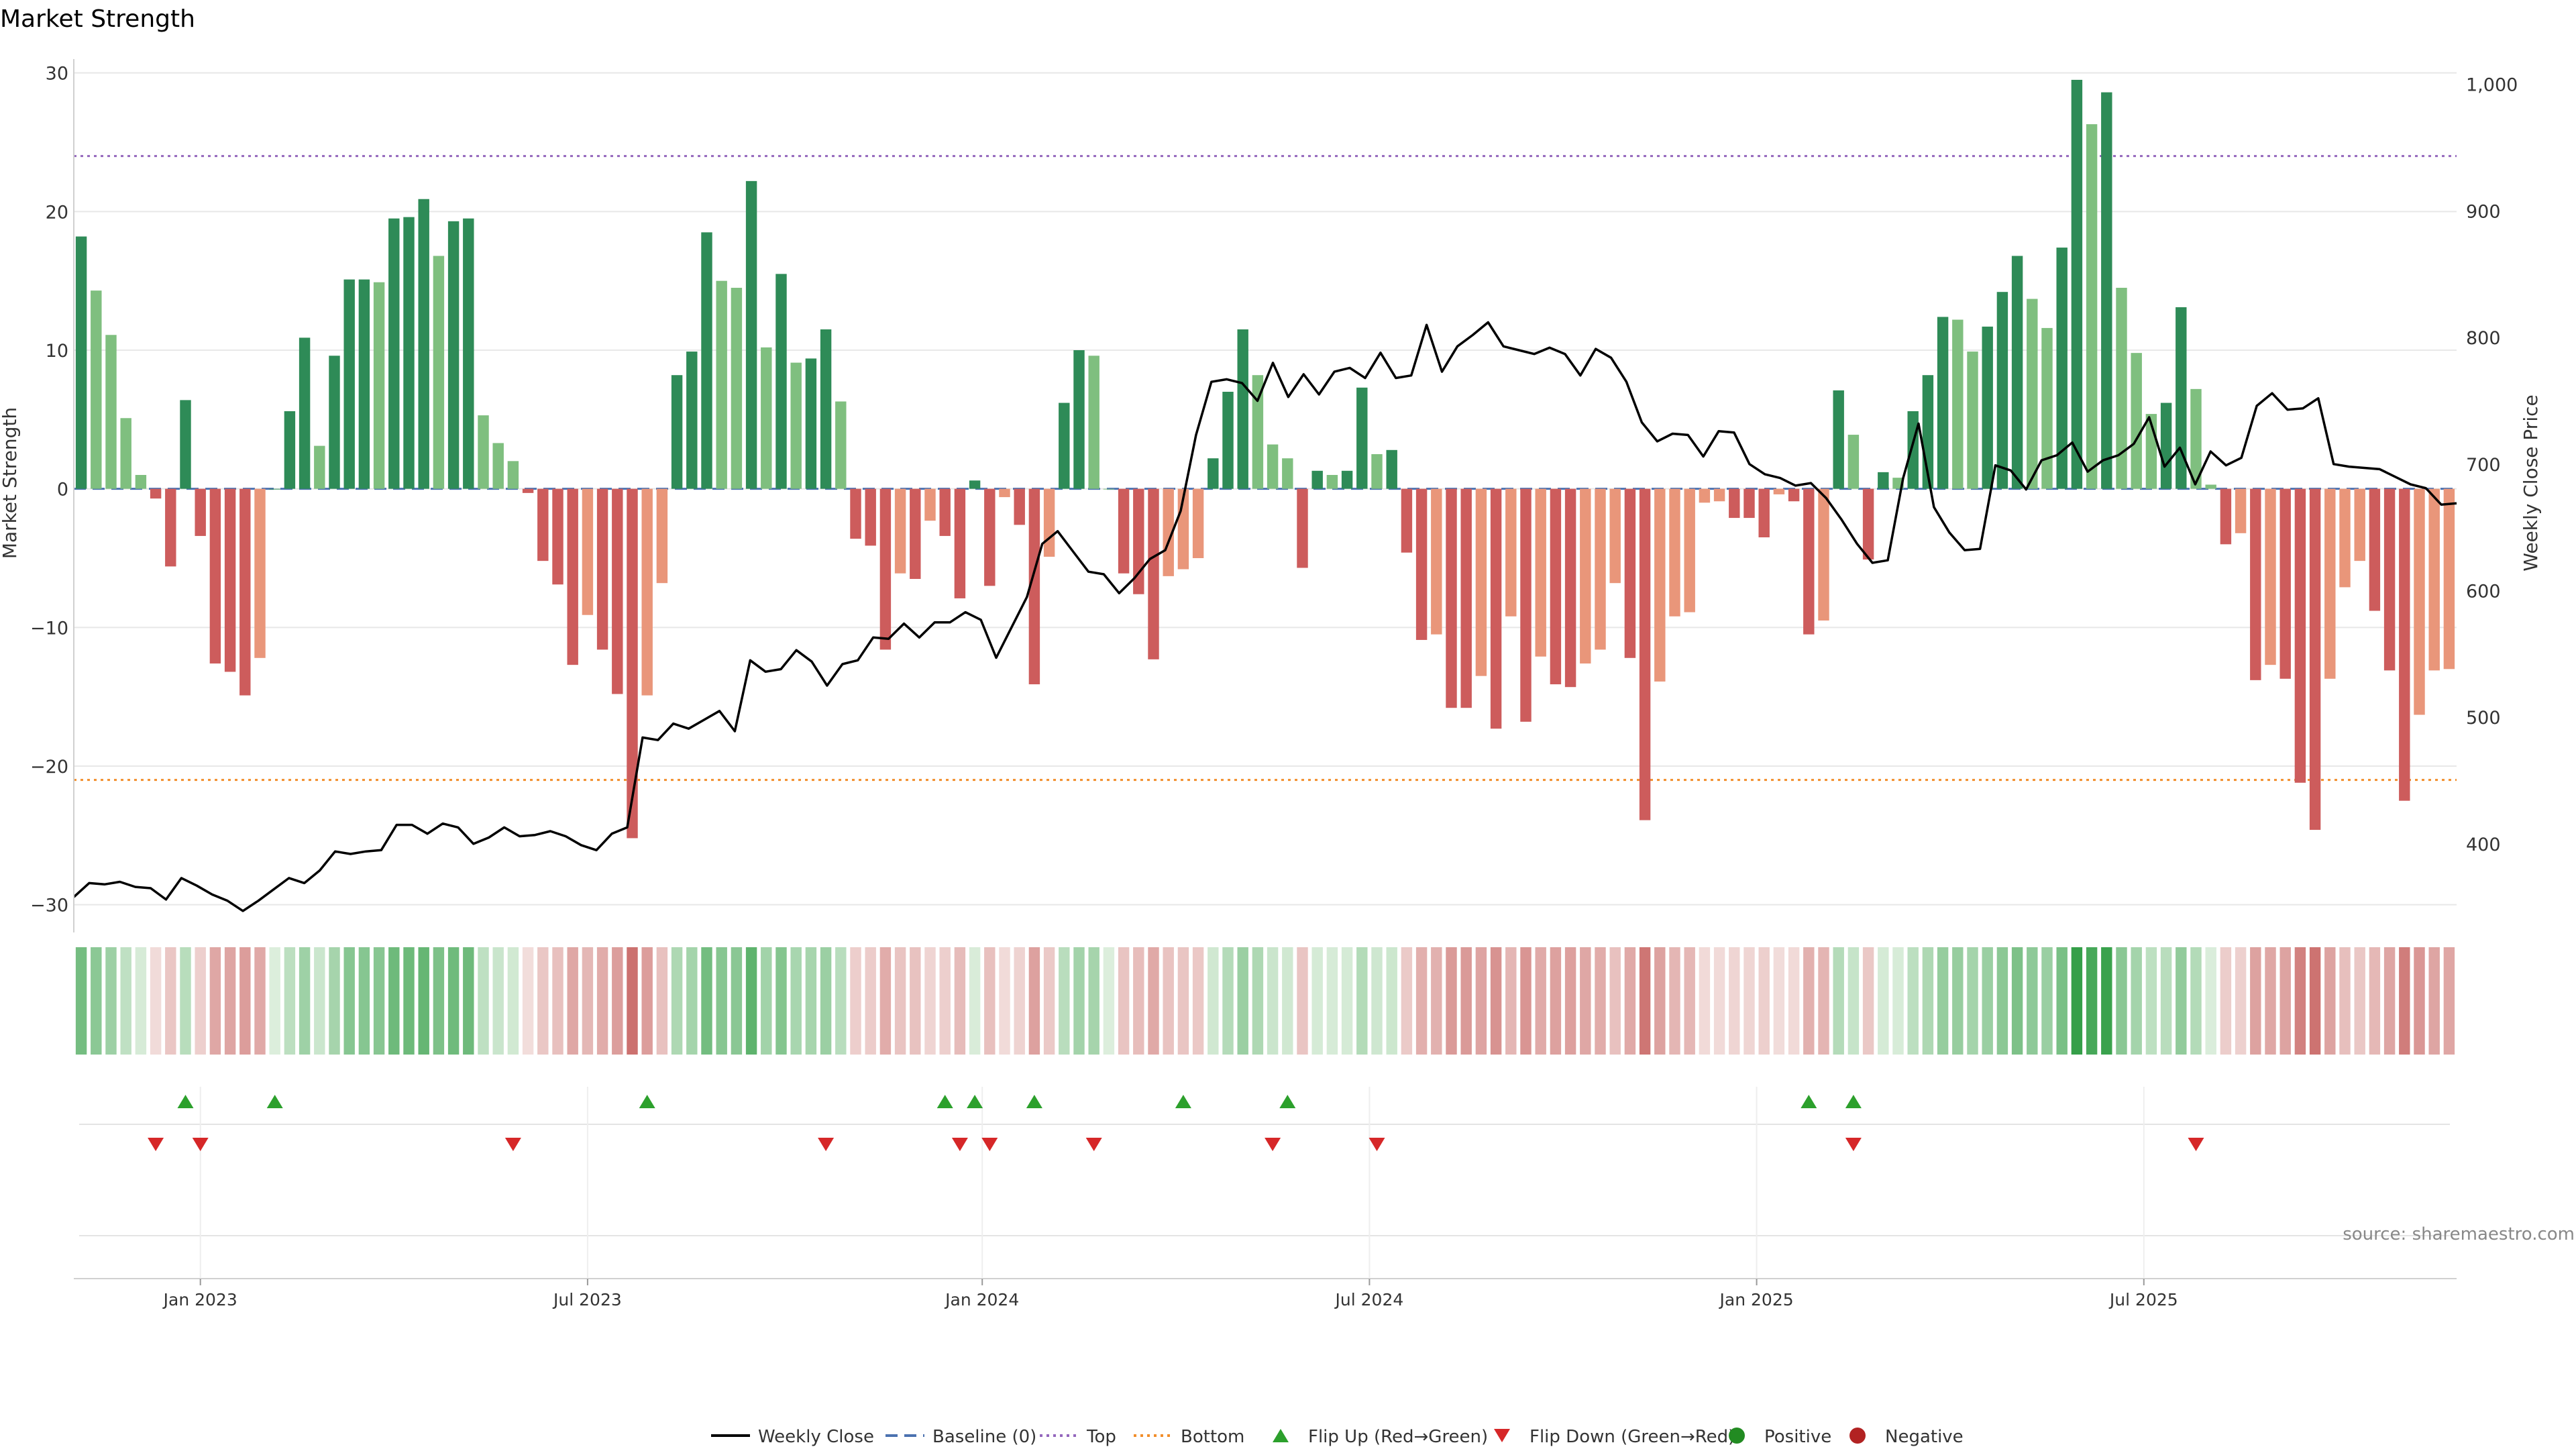 This screenshot has width=2576, height=1449. I want to click on legend-label: Flip Down (Green→Red), so click(1632, 1437).